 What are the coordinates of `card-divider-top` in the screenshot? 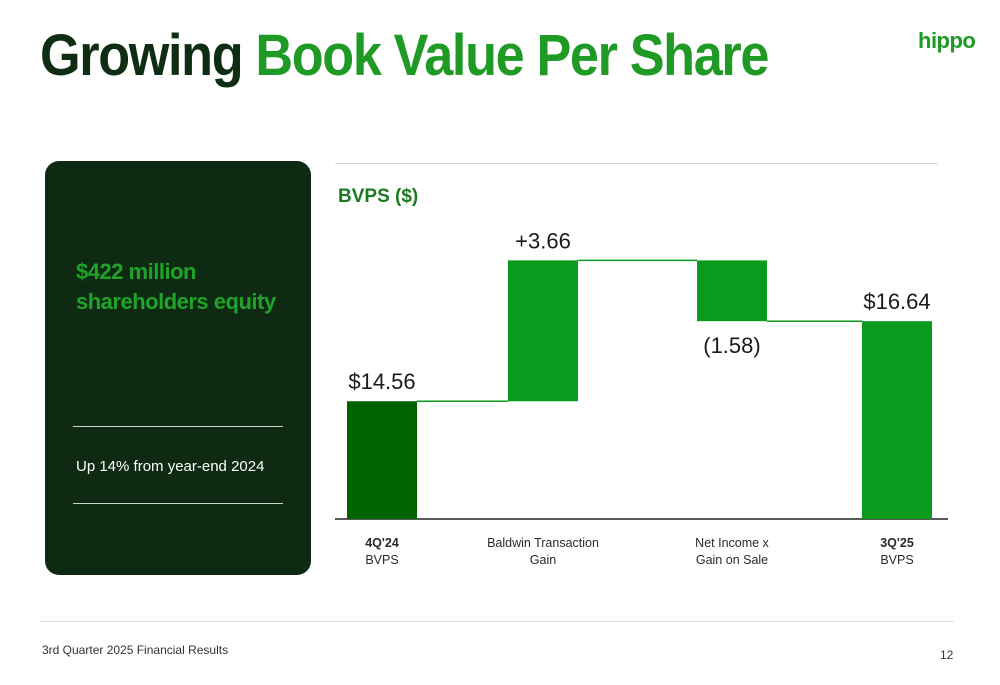 It's located at (178, 426).